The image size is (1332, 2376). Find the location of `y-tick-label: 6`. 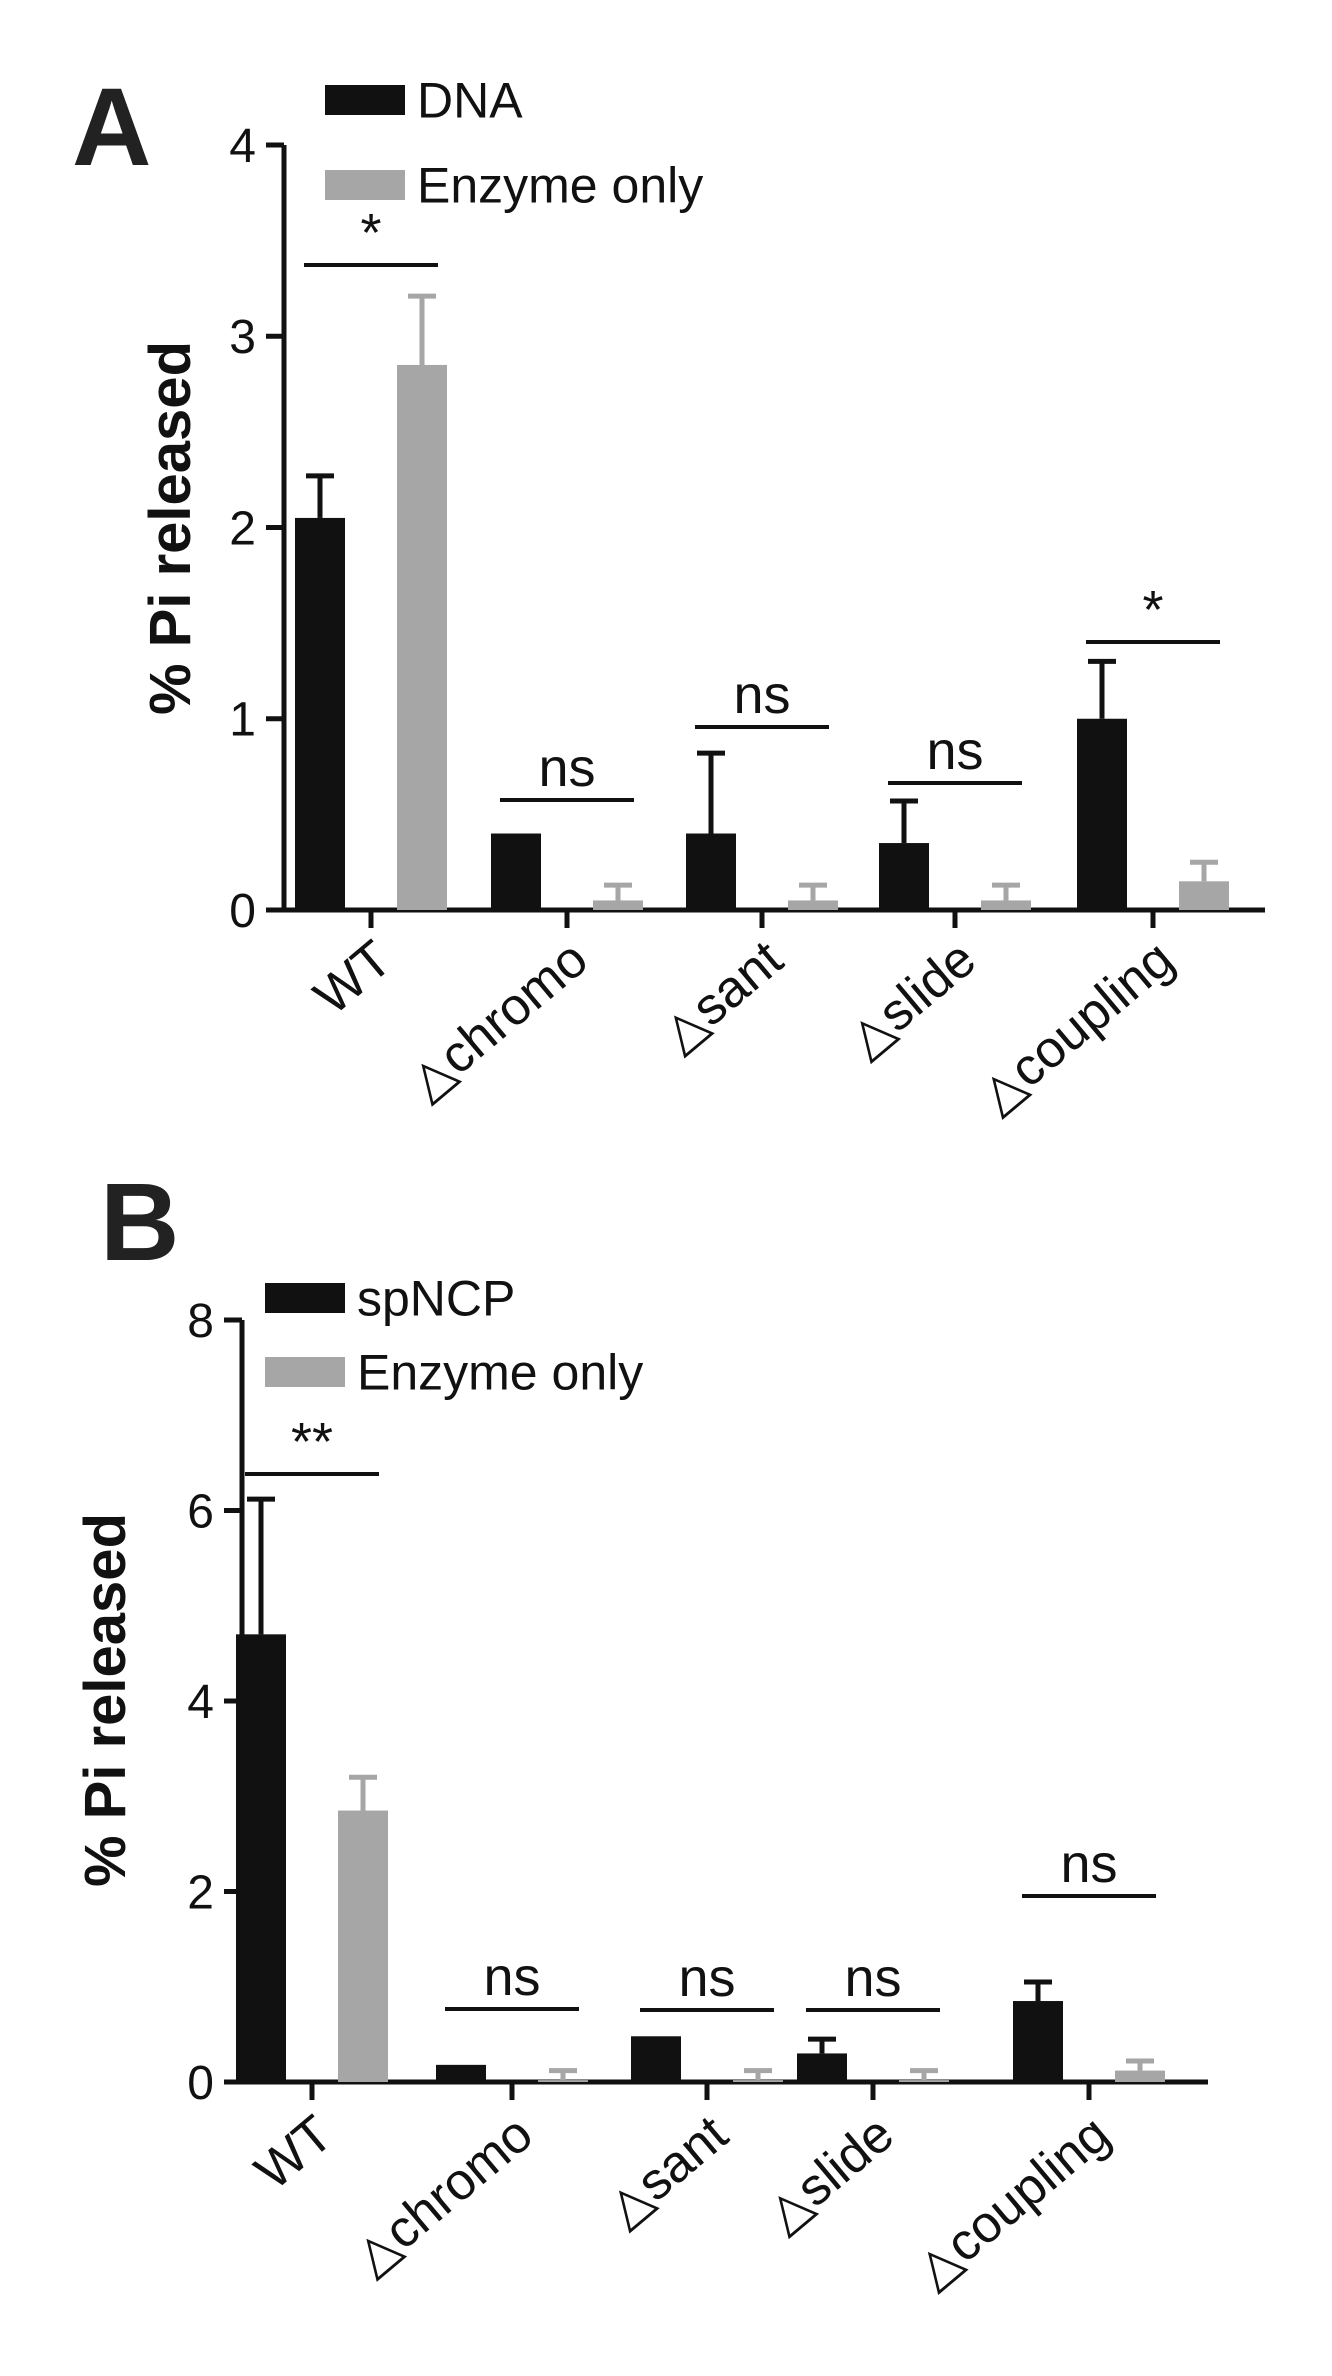

y-tick-label: 6 is located at coordinates (200, 1511).